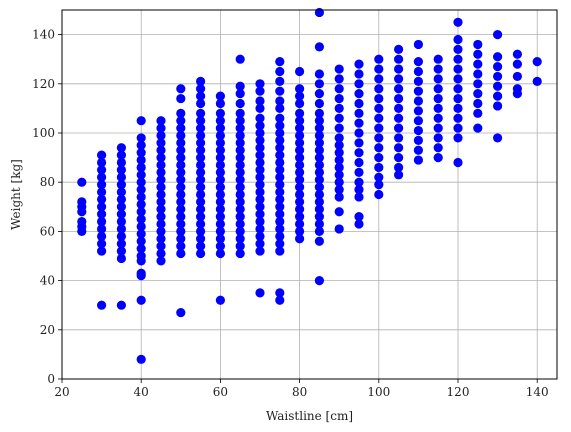  I want to click on y-tick-label: 40, so click(47, 281).